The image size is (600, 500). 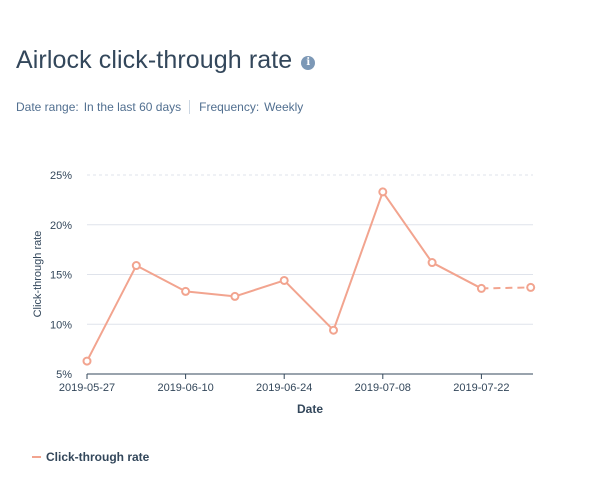 I want to click on frequency-label: Frequency:, so click(x=229, y=107).